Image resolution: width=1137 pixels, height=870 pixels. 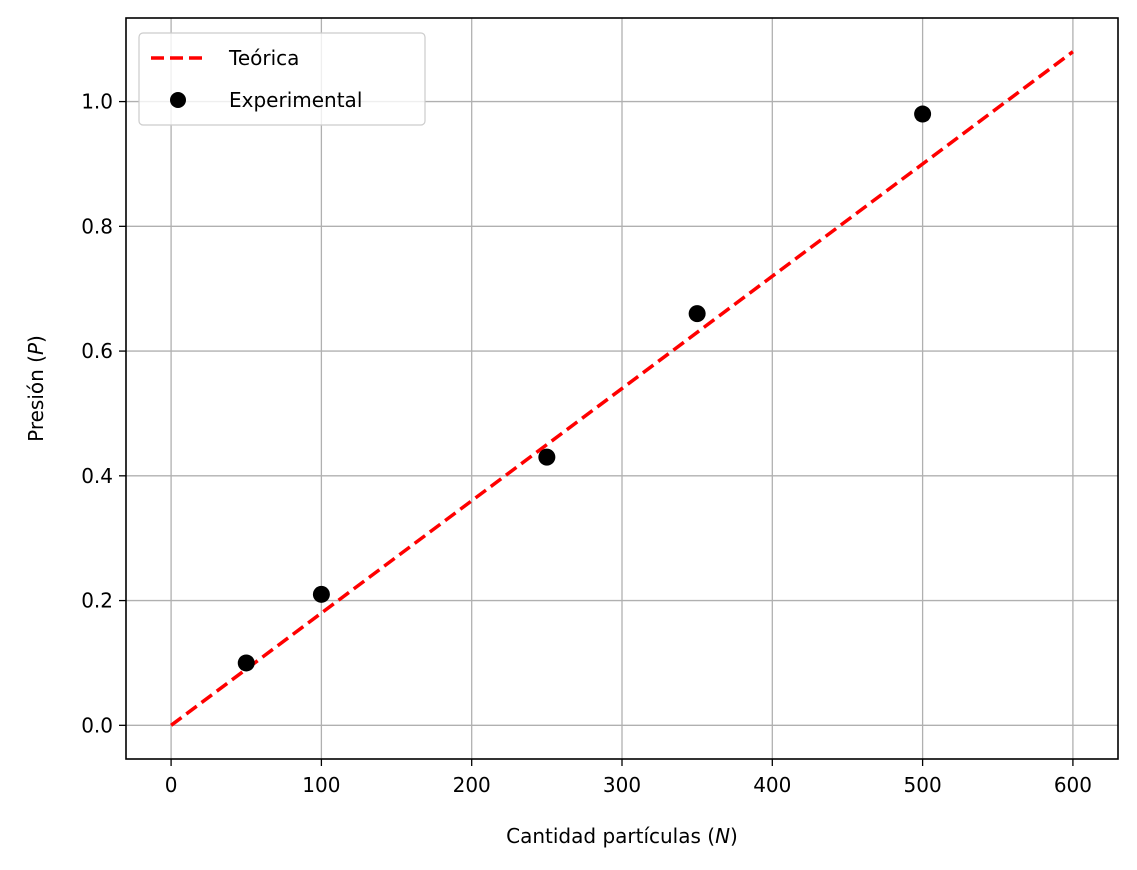 What do you see at coordinates (622, 785) in the screenshot?
I see `x-tick-label: 300` at bounding box center [622, 785].